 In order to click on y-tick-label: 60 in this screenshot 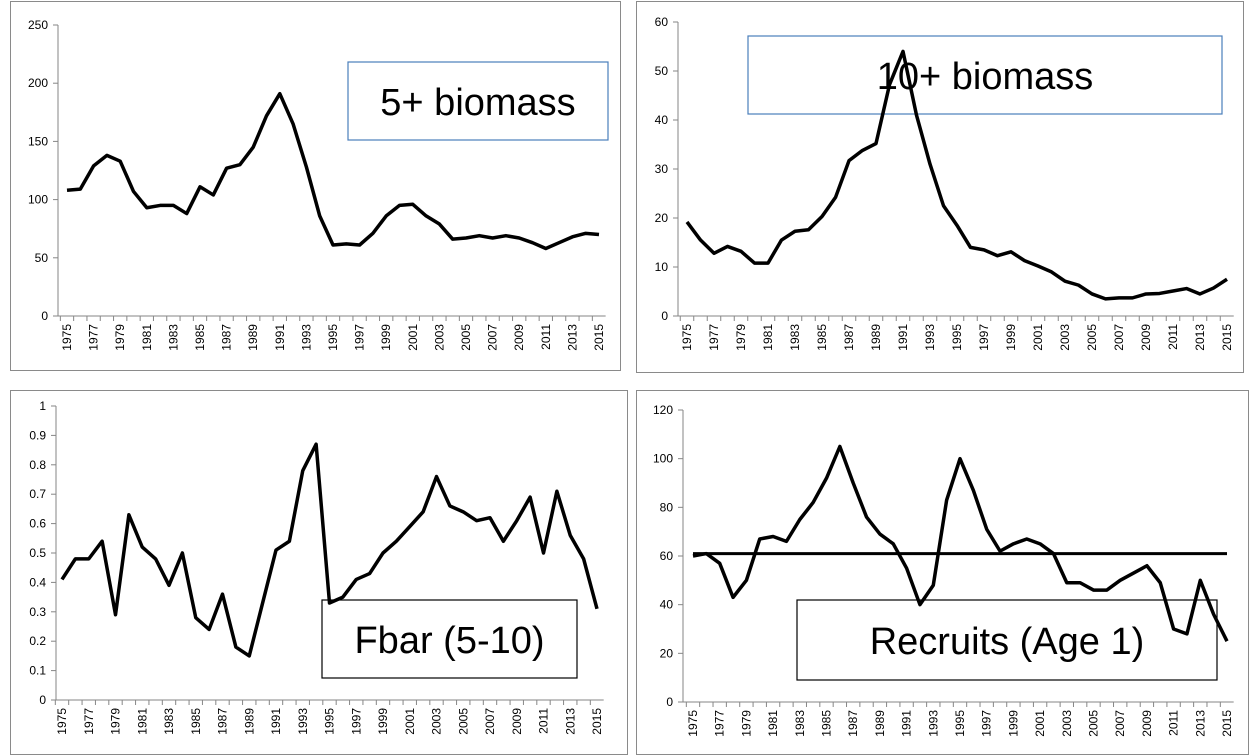, I will do `click(662, 22)`.